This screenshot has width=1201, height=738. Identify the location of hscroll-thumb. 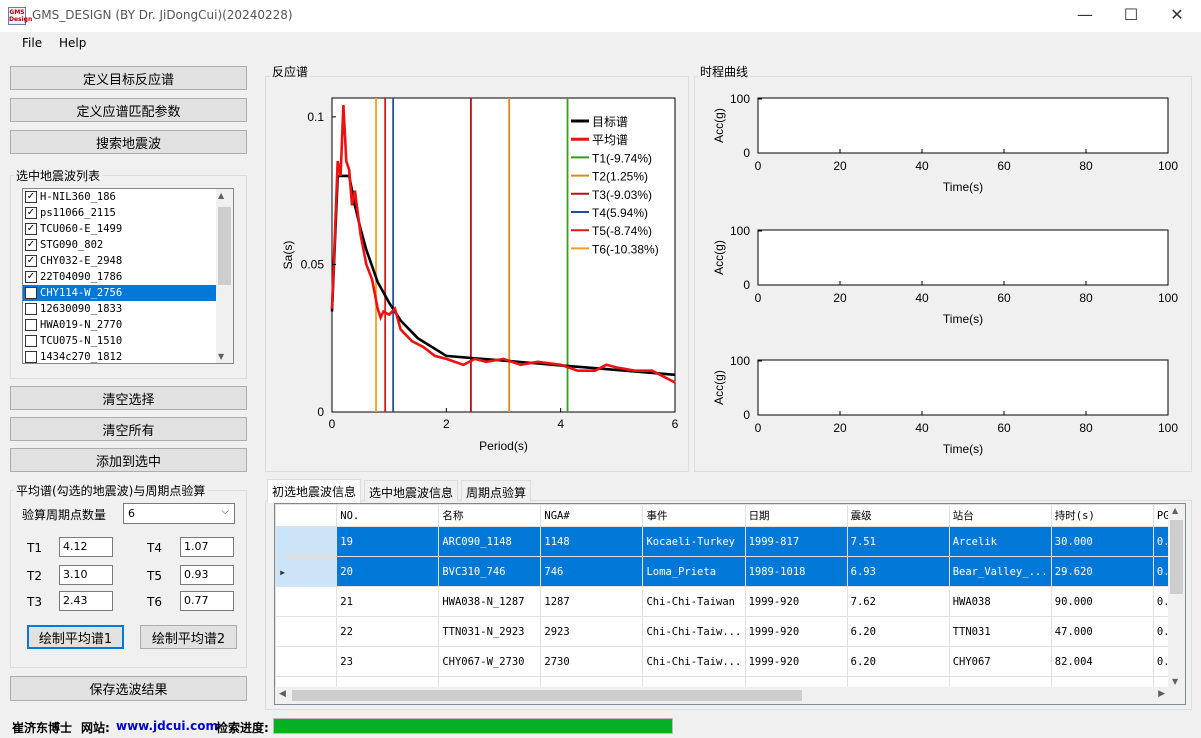
(547, 695).